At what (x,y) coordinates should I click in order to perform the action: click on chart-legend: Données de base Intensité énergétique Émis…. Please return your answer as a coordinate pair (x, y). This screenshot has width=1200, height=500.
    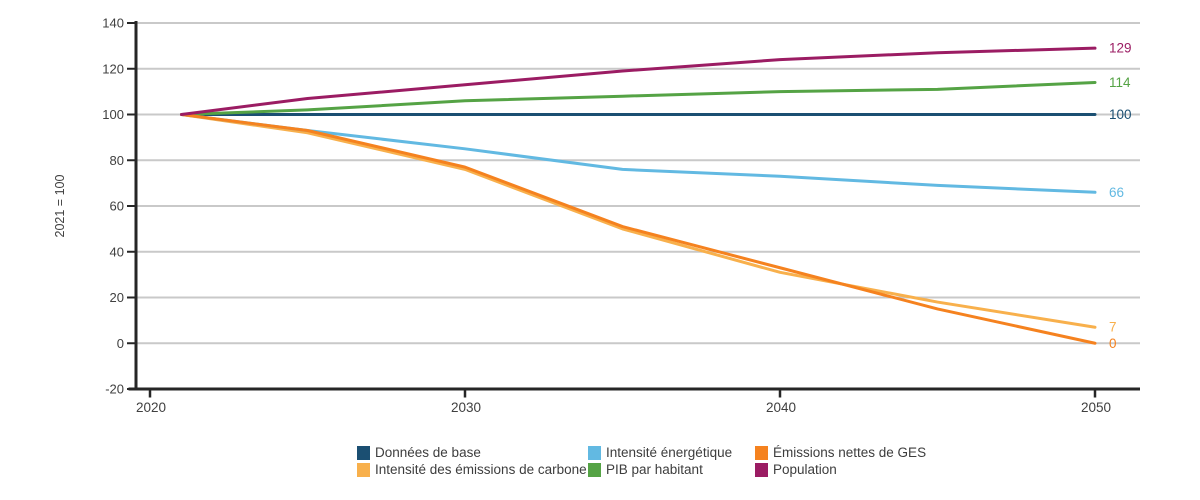
    Looking at the image, I should click on (641, 461).